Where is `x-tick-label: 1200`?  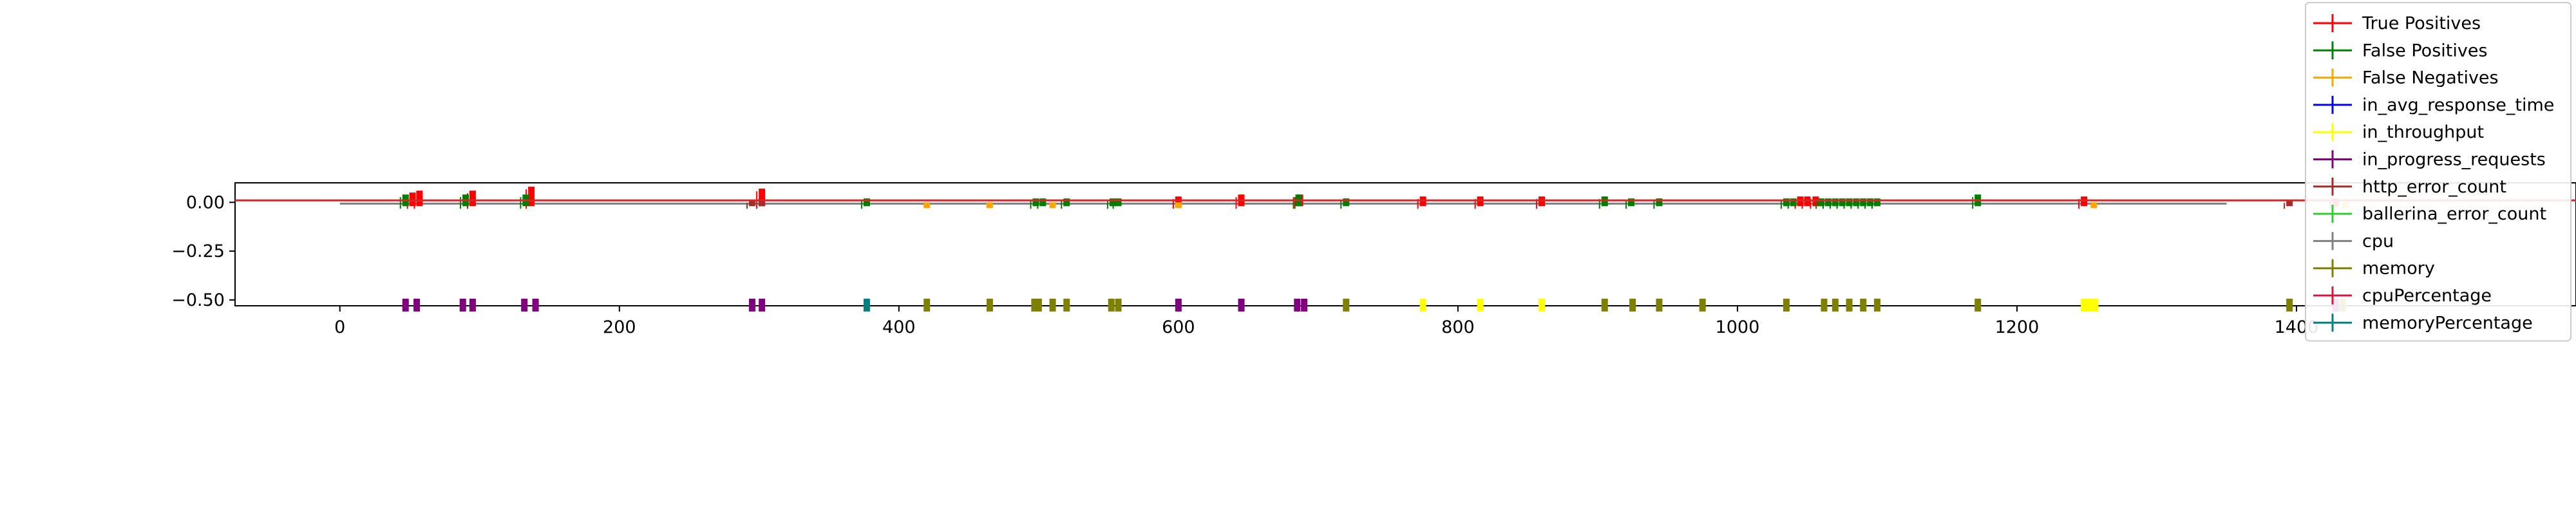 x-tick-label: 1200 is located at coordinates (2018, 327).